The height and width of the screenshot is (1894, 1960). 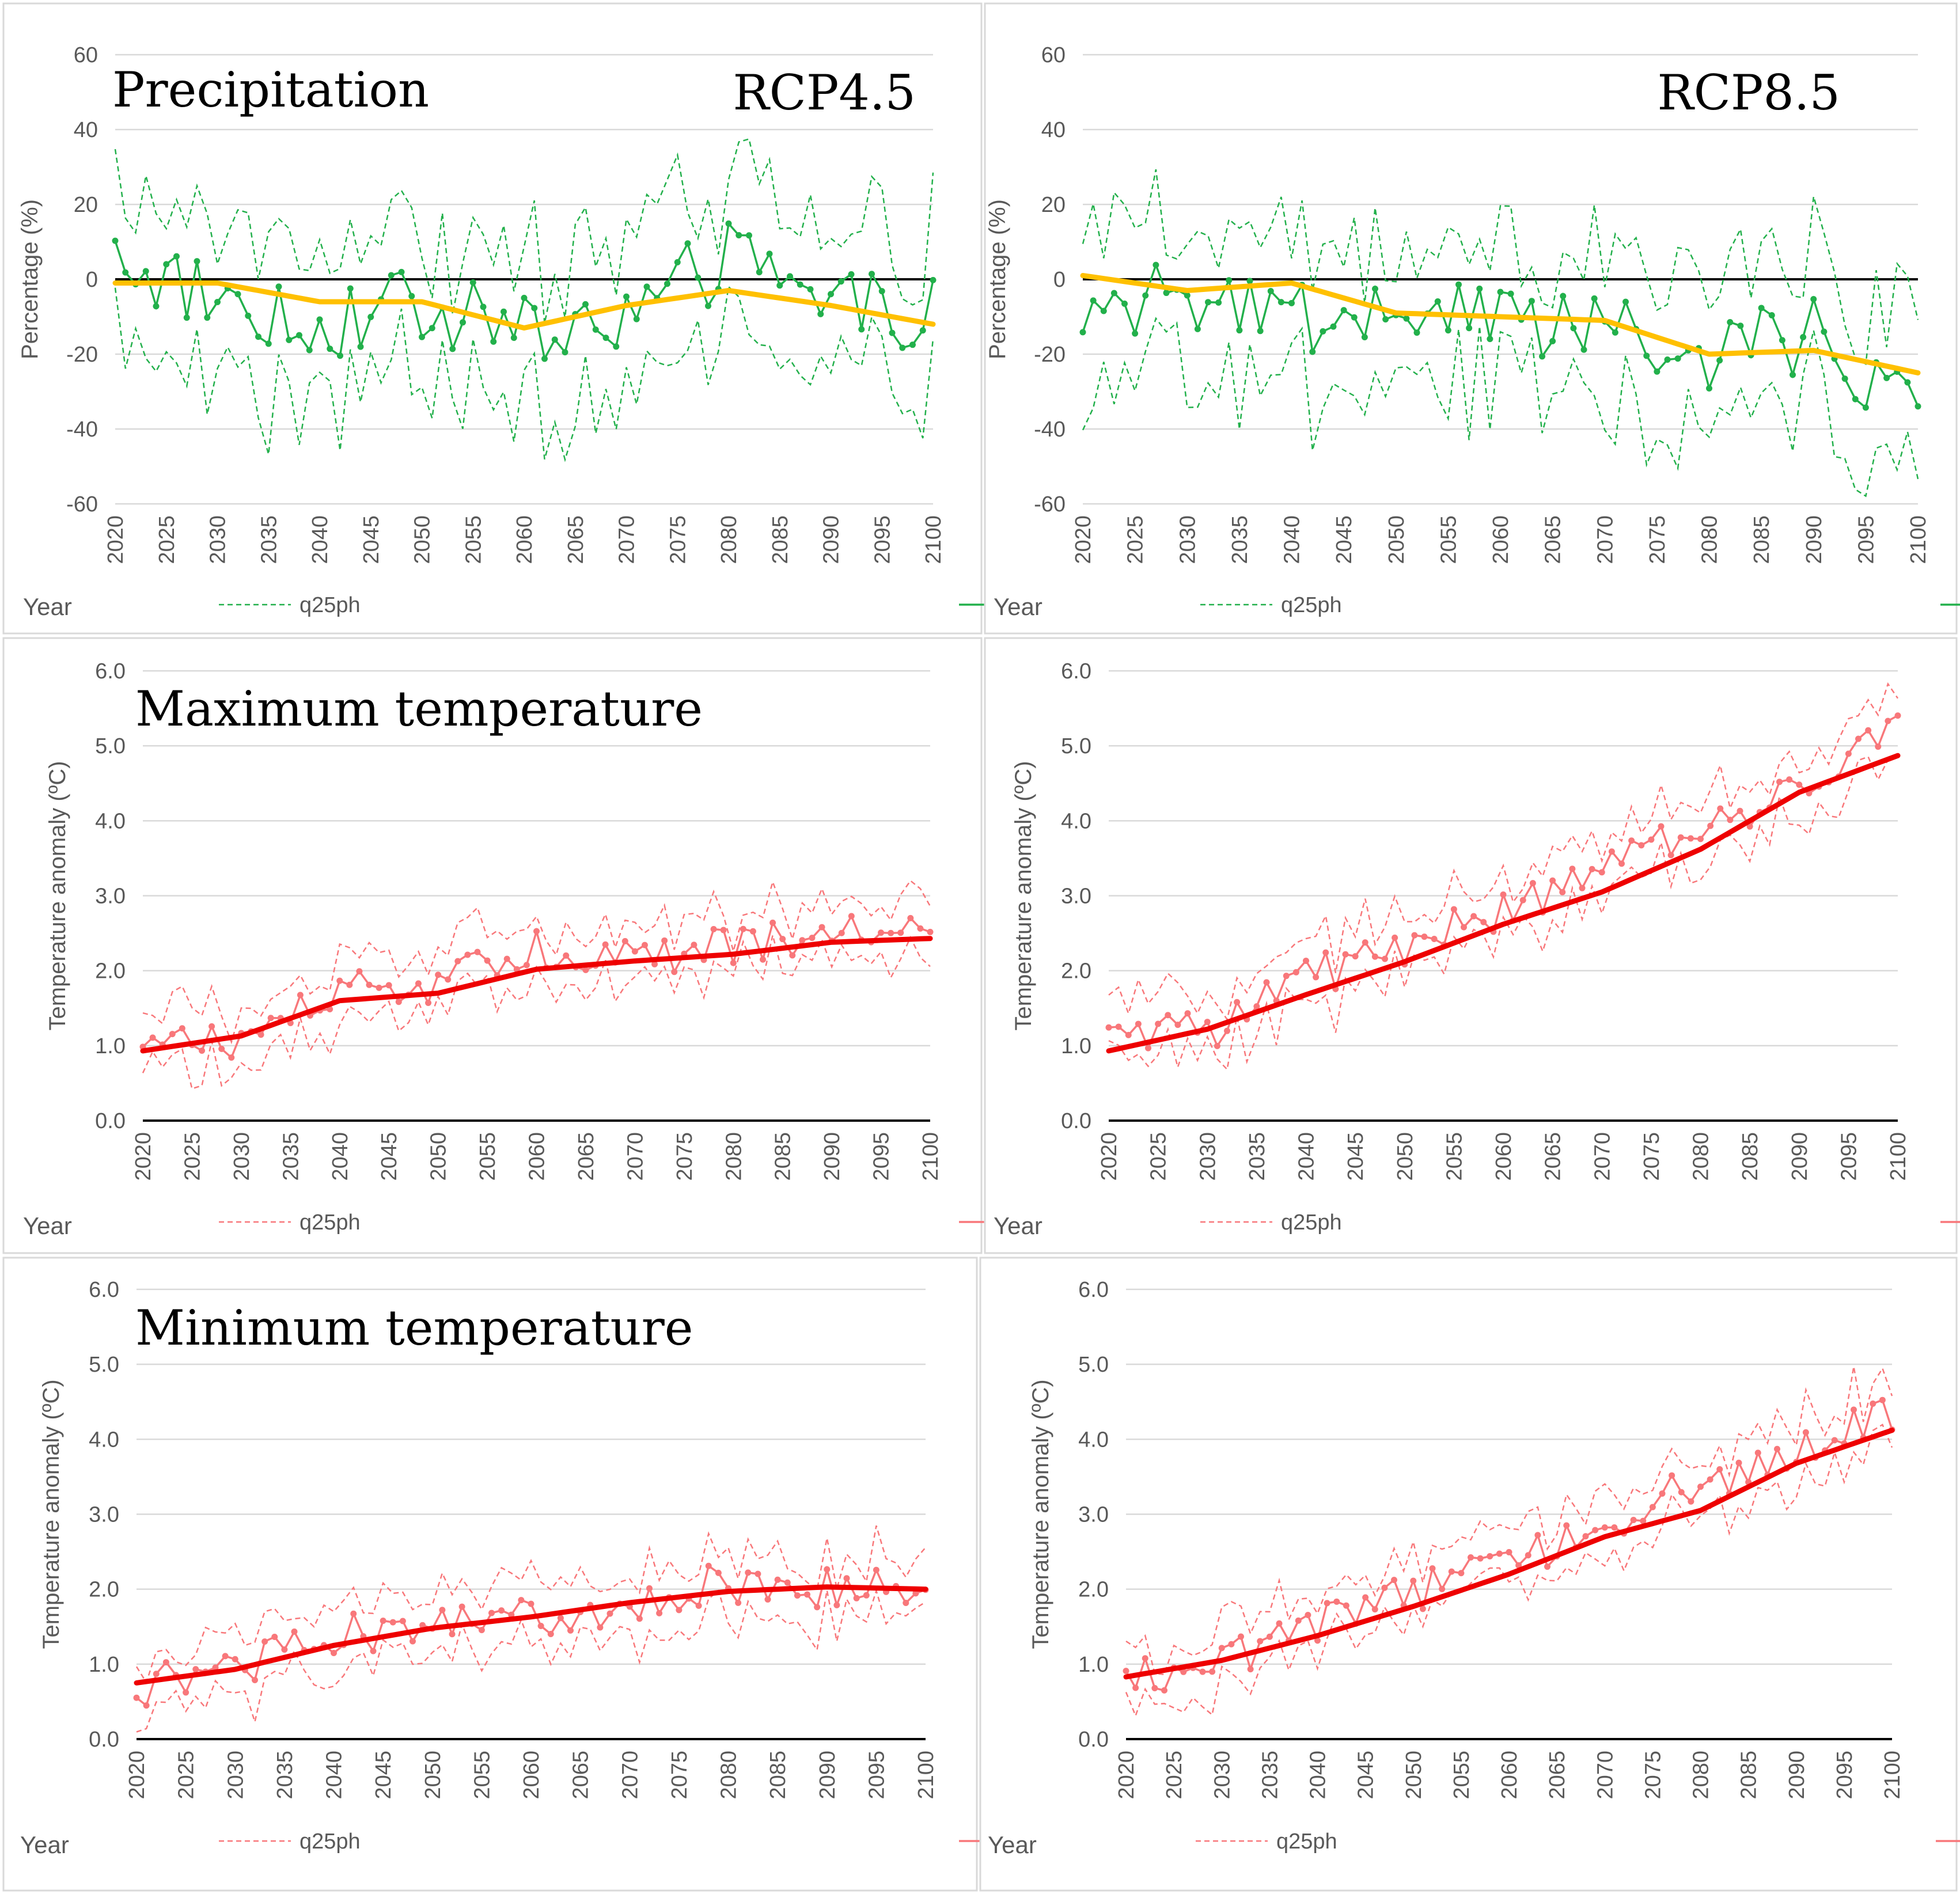 What do you see at coordinates (1012, 1845) in the screenshot?
I see `x-axis-title: Year` at bounding box center [1012, 1845].